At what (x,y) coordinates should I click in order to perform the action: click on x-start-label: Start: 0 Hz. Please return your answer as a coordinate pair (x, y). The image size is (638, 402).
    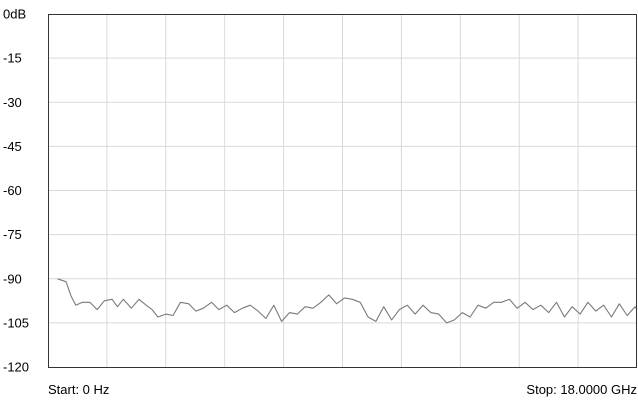
    Looking at the image, I should click on (78, 389).